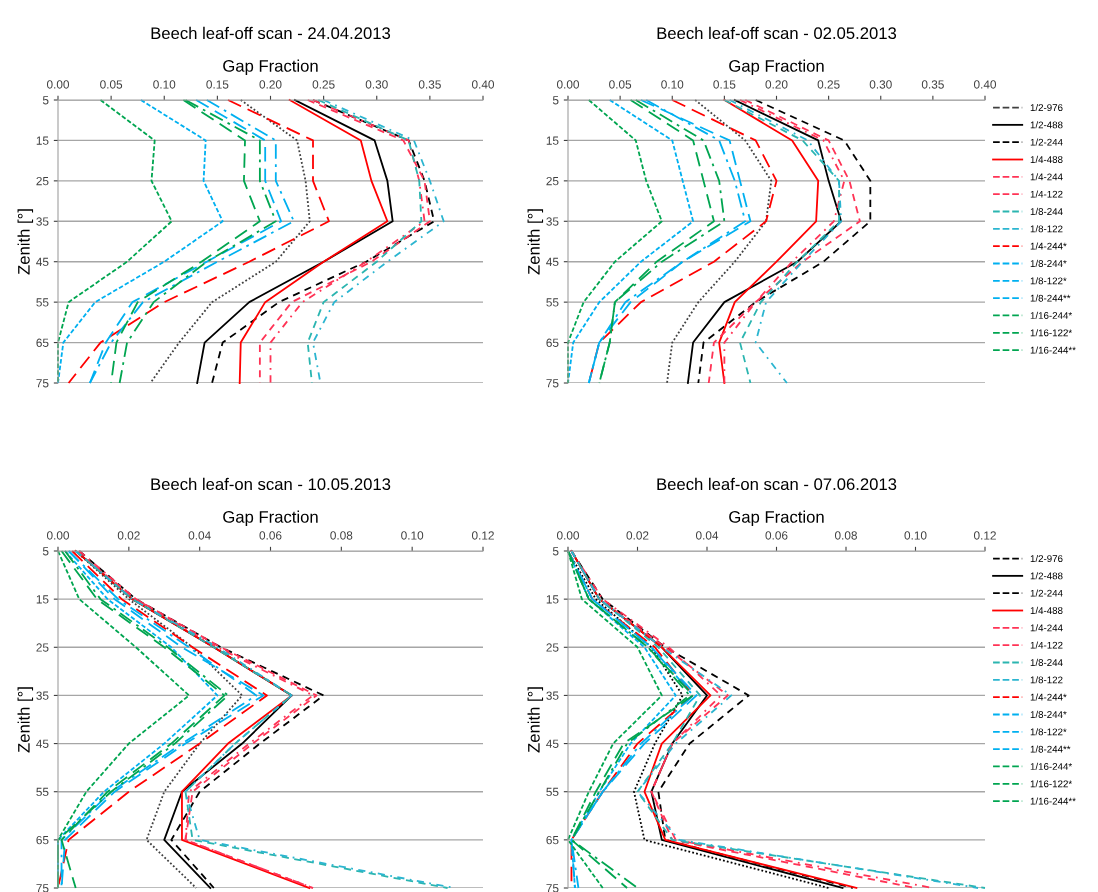 The image size is (1098, 892). Describe the element at coordinates (1051, 766) in the screenshot. I see `legend-label: 1/16-244*` at that location.